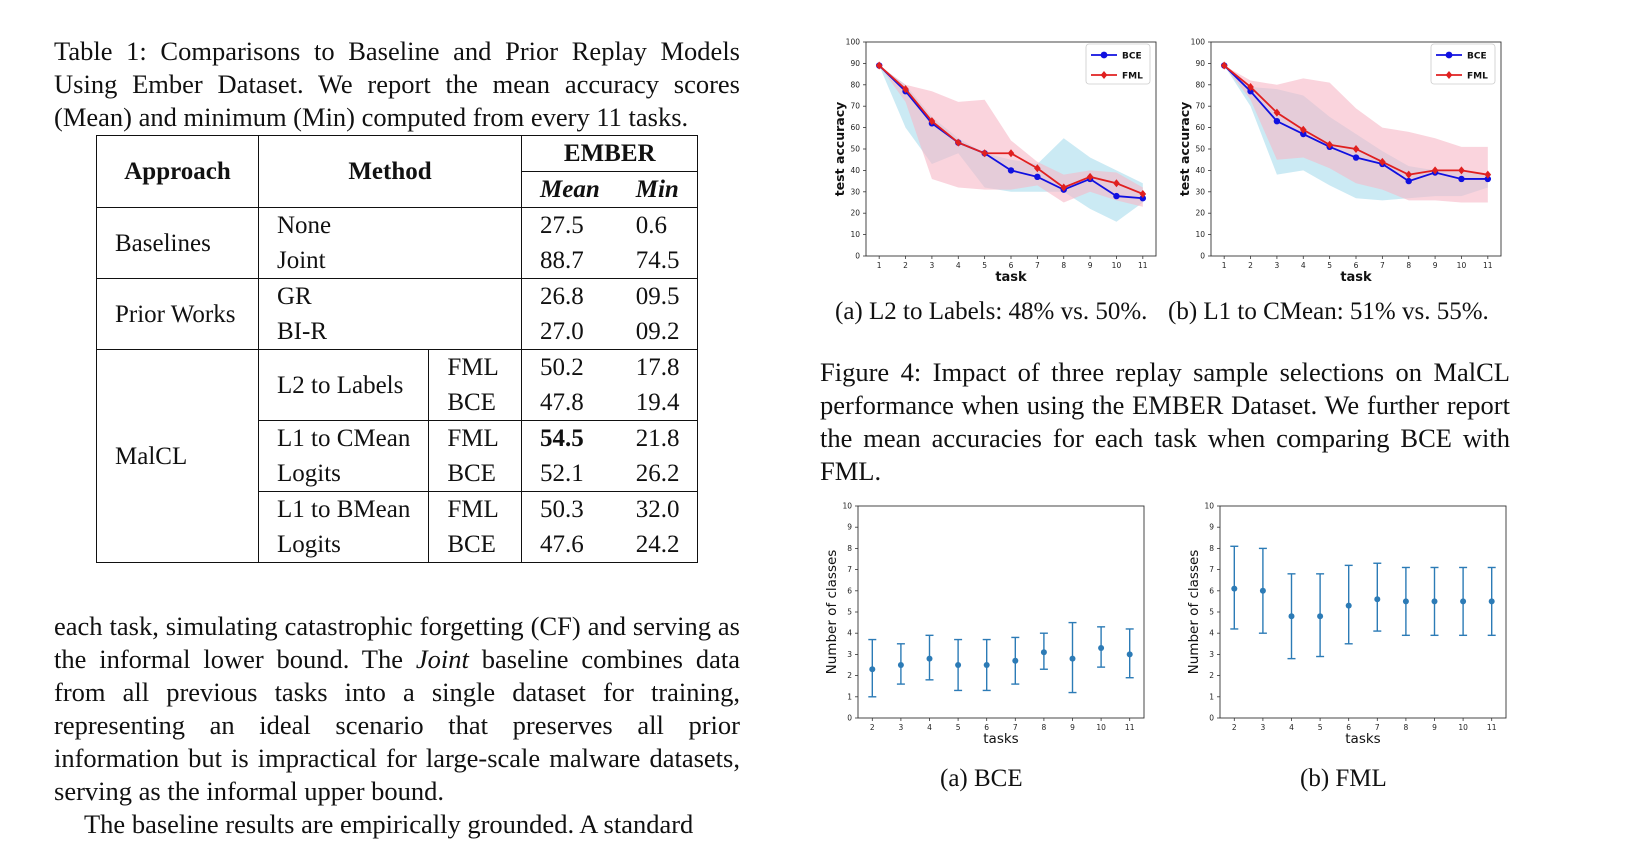  I want to click on fig4b-subcaption: (b) L1 to CMean: 51% vs. 55%., so click(1328, 311).